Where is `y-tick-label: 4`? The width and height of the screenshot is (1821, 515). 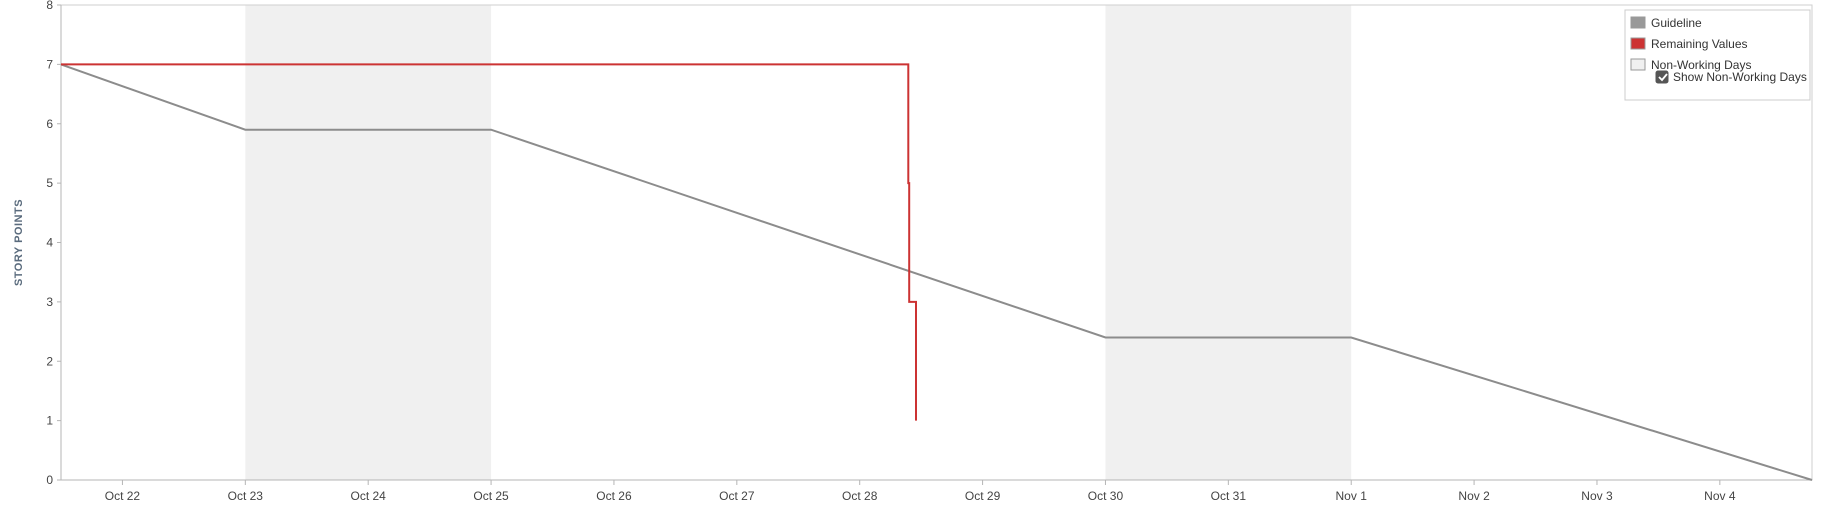
y-tick-label: 4 is located at coordinates (49, 243).